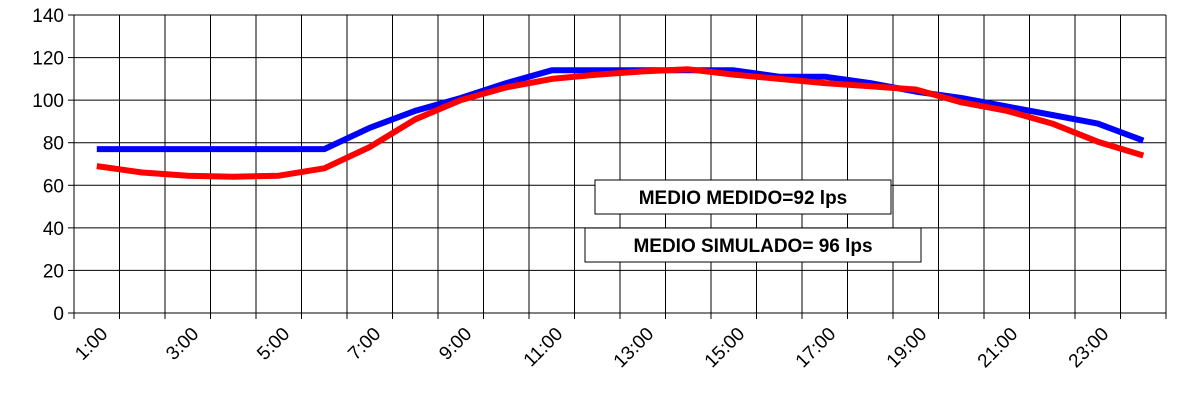  What do you see at coordinates (907, 348) in the screenshot?
I see `x-tick-label: 19:00` at bounding box center [907, 348].